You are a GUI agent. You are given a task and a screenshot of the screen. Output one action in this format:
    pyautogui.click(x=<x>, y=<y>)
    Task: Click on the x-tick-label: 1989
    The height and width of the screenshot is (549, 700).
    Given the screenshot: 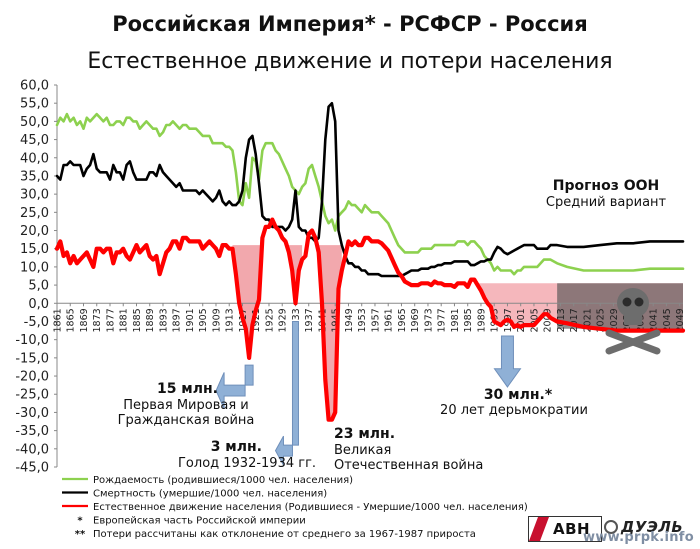 What is the action you would take?
    pyautogui.click(x=482, y=320)
    